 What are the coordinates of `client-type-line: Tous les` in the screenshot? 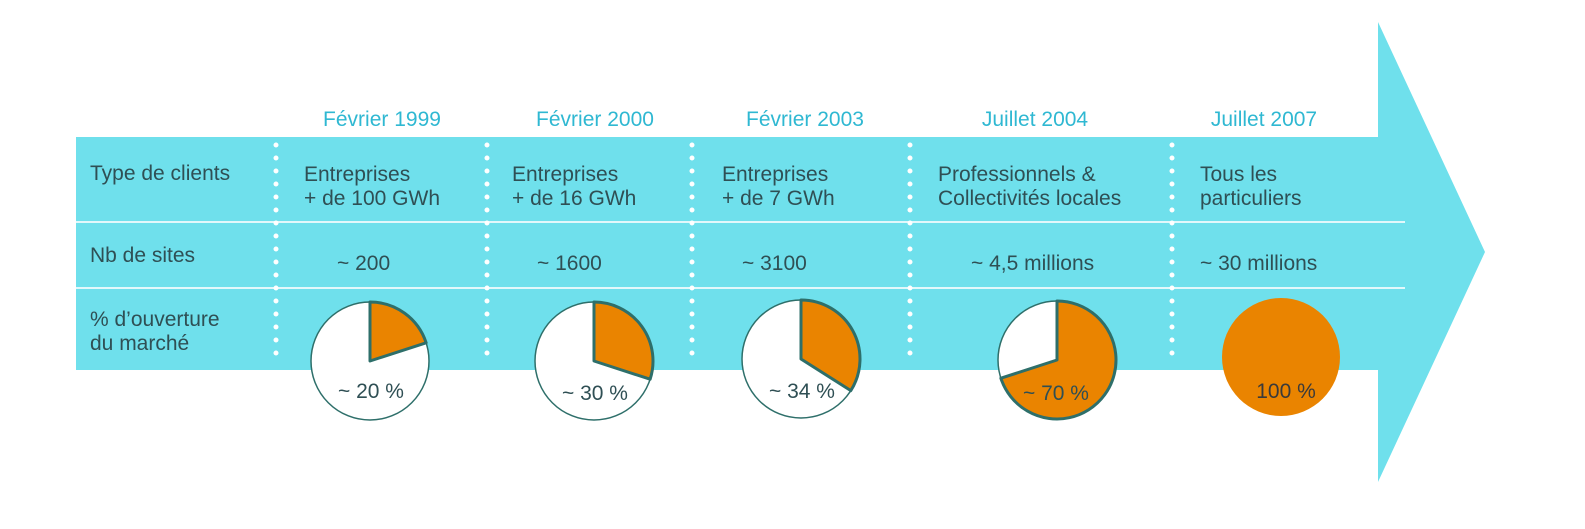 It's located at (1239, 174).